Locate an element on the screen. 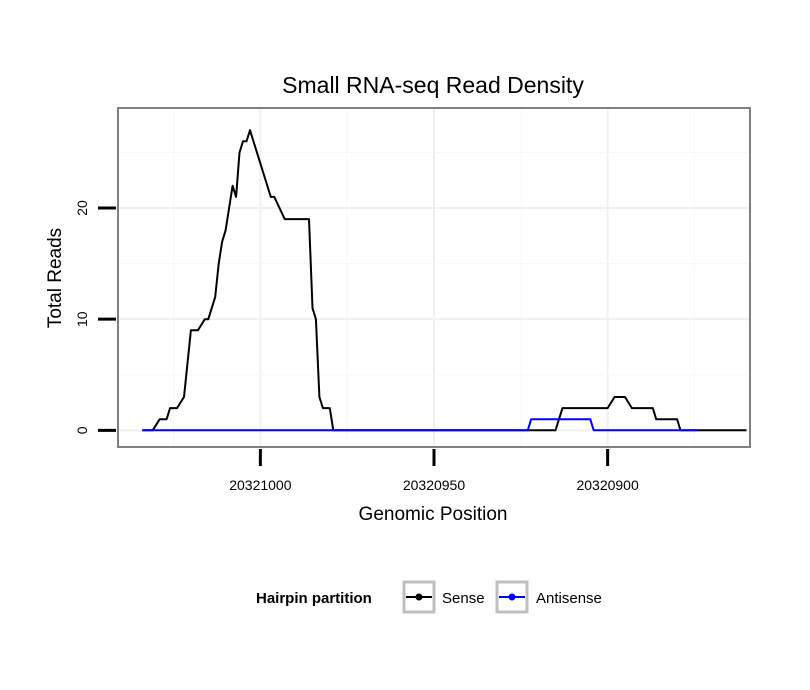 This screenshot has height=690, width=810. y-tick-label-2: 20 is located at coordinates (82, 208).